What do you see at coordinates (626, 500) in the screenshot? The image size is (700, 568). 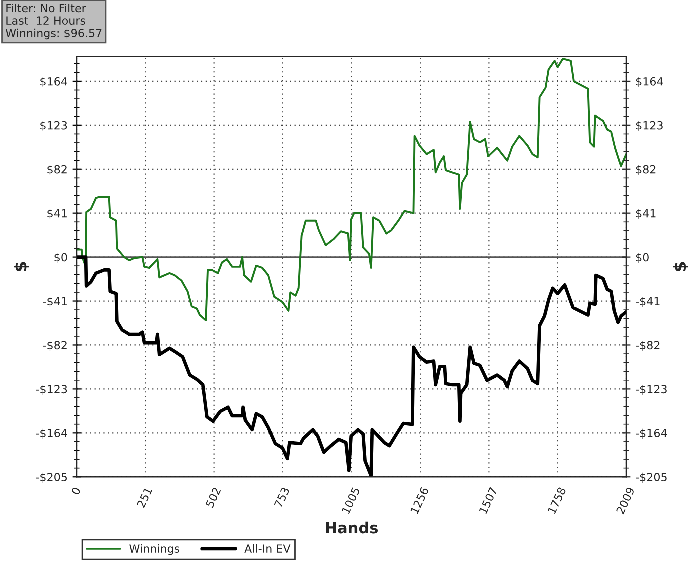 I see `x-tick-label: 2009` at bounding box center [626, 500].